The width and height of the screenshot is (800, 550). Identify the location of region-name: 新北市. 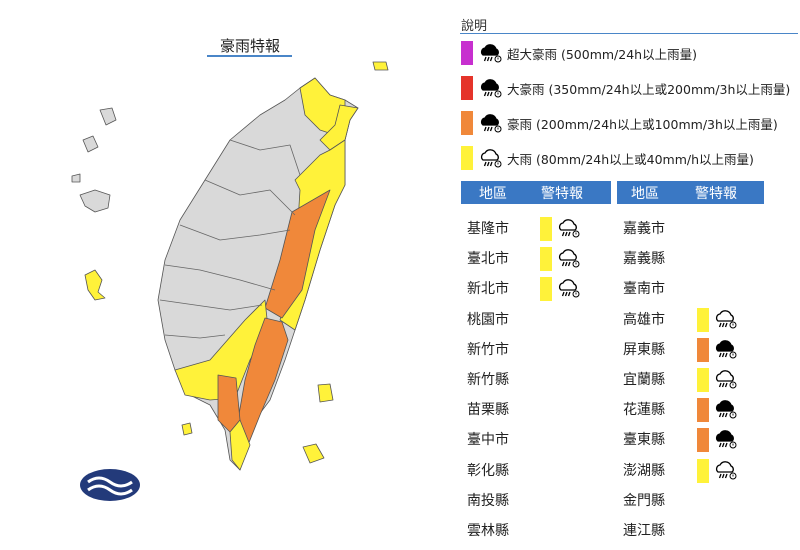
(488, 289).